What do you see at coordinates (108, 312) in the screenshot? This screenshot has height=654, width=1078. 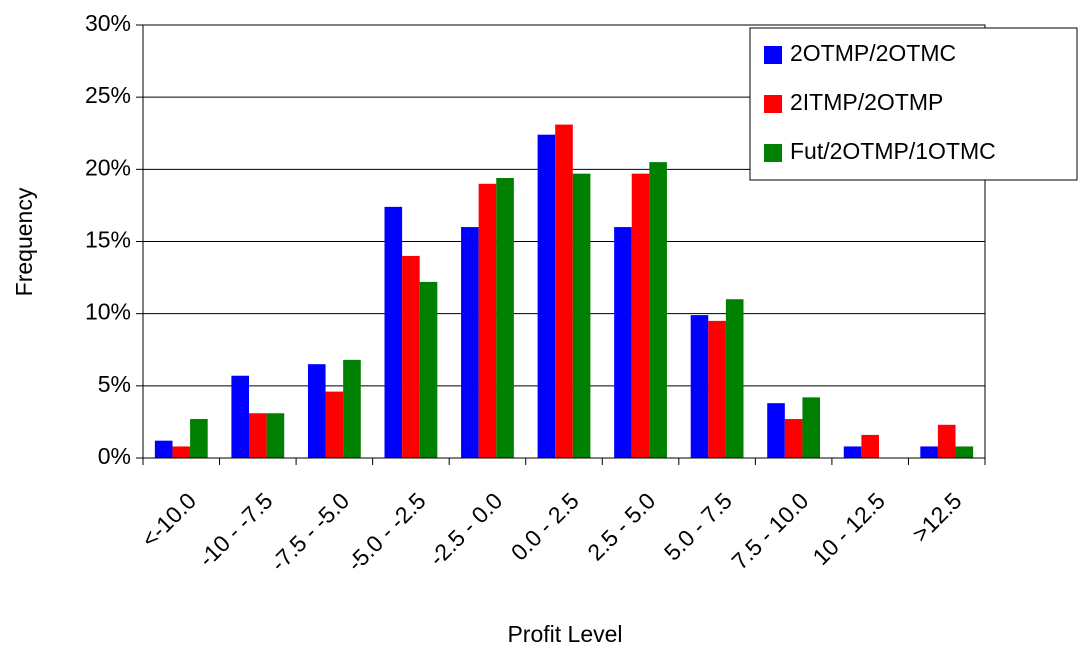 I see `y-tick-label: 10%` at bounding box center [108, 312].